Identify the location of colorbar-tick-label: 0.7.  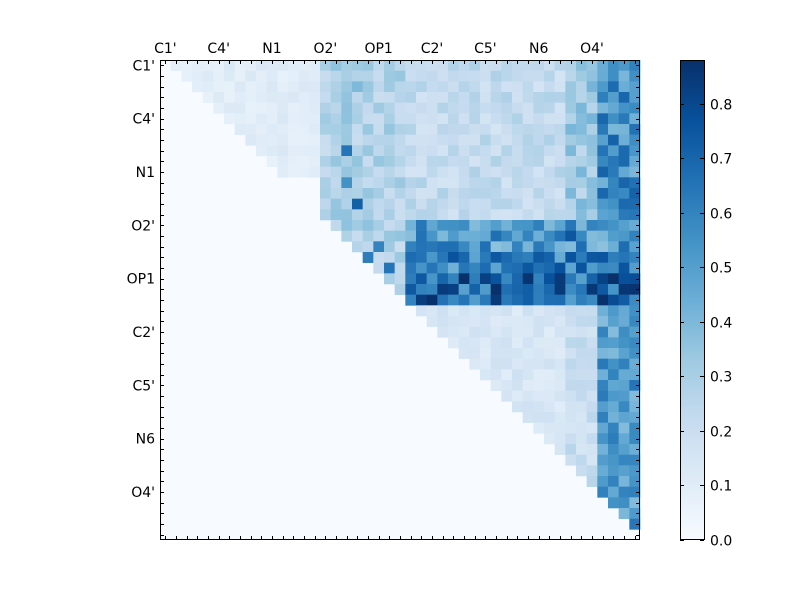
(721, 160).